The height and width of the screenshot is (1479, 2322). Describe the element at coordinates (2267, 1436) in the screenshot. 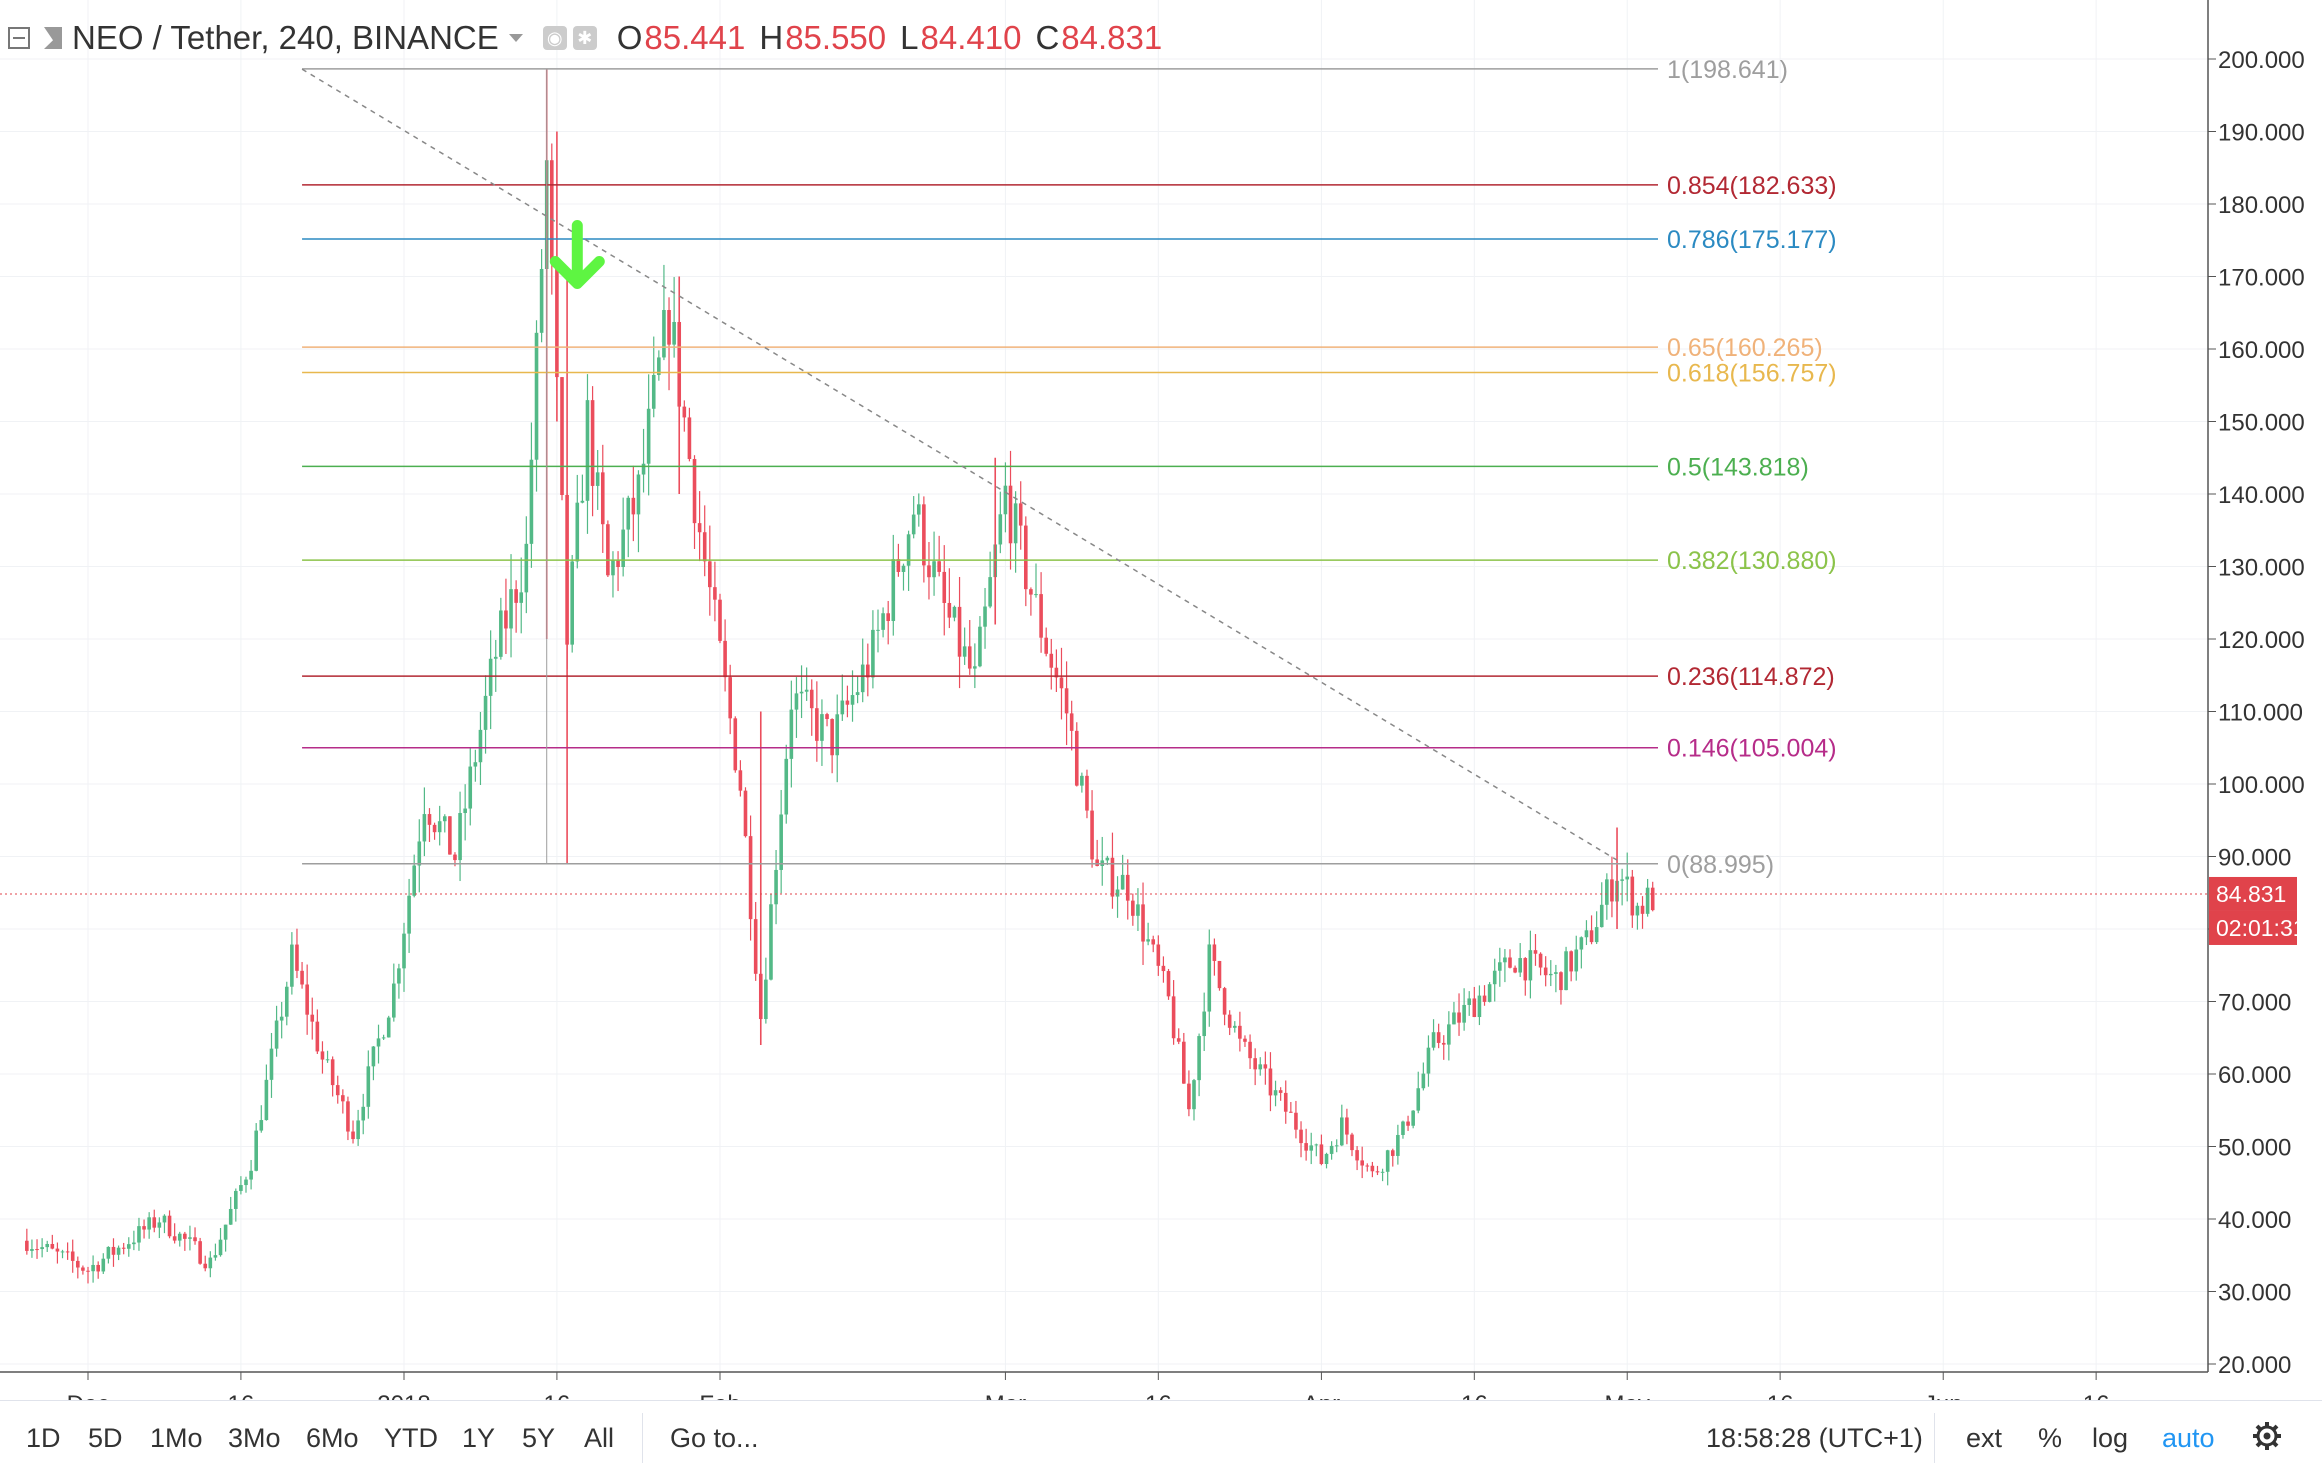

I see `gear-icon` at that location.